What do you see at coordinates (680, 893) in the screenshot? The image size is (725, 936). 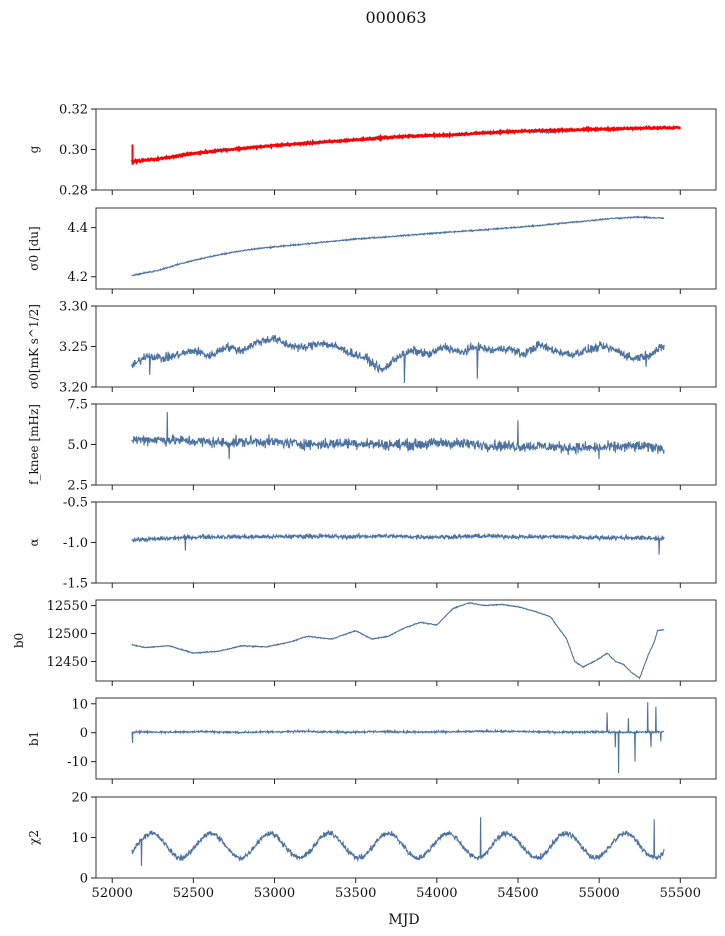 I see `x-tick-label: 55500` at bounding box center [680, 893].